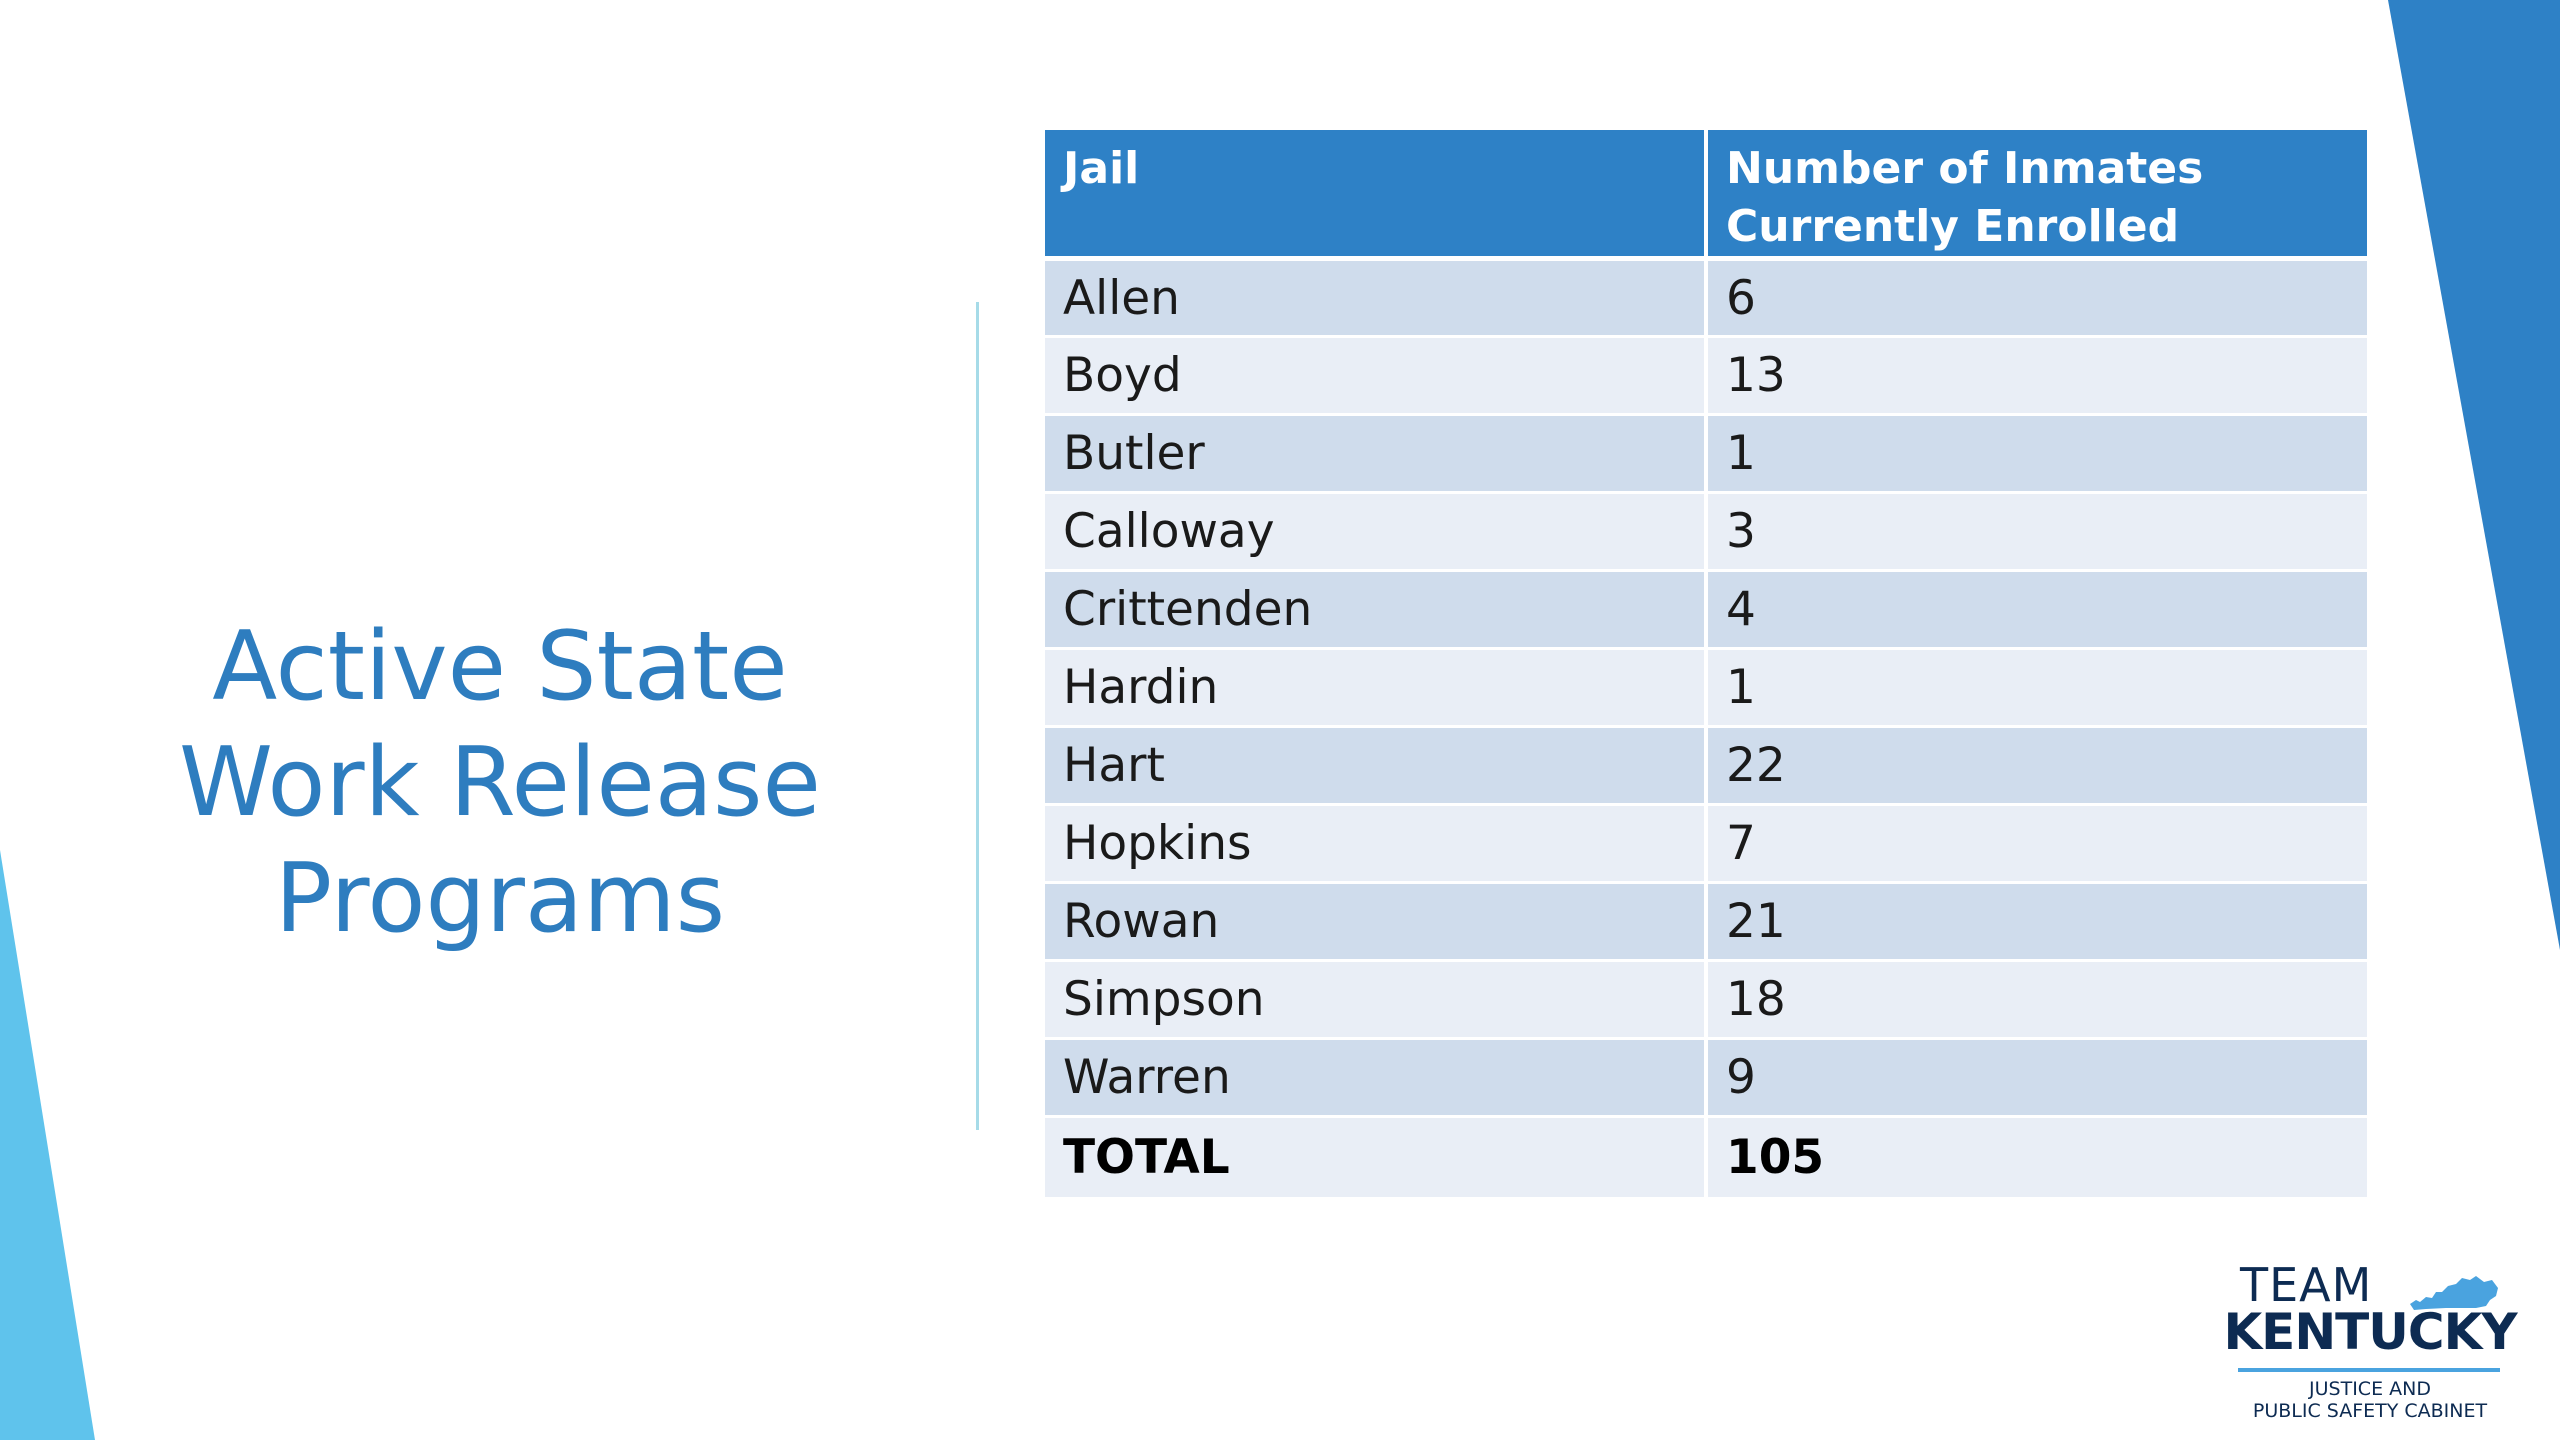 This screenshot has width=2560, height=1440. I want to click on logo-rule, so click(2369, 1370).